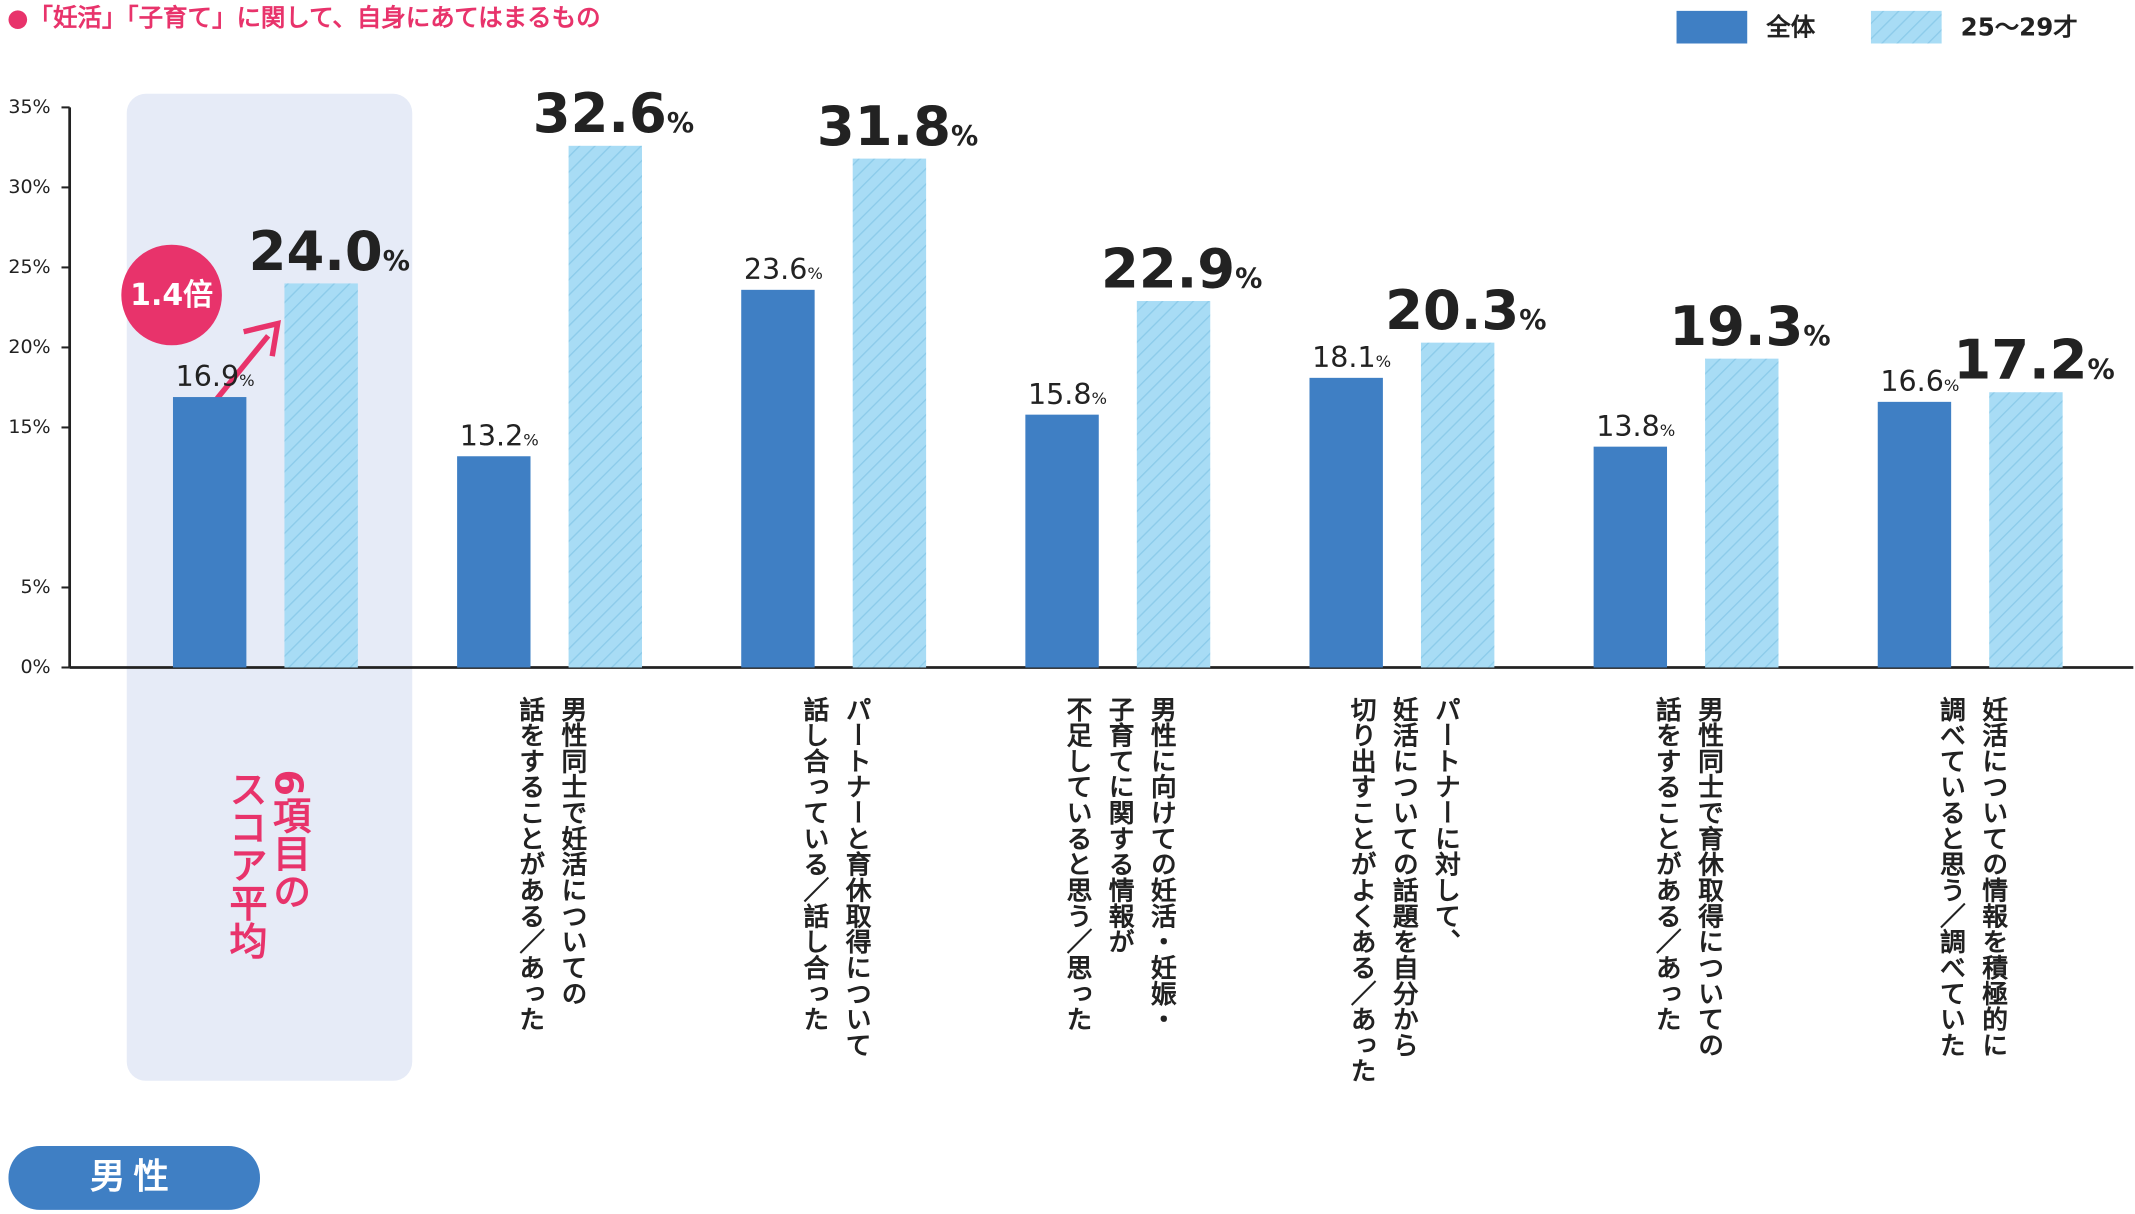 Image resolution: width=2135 pixels, height=1214 pixels. I want to click on y-tick-label: 0%, so click(35, 667).